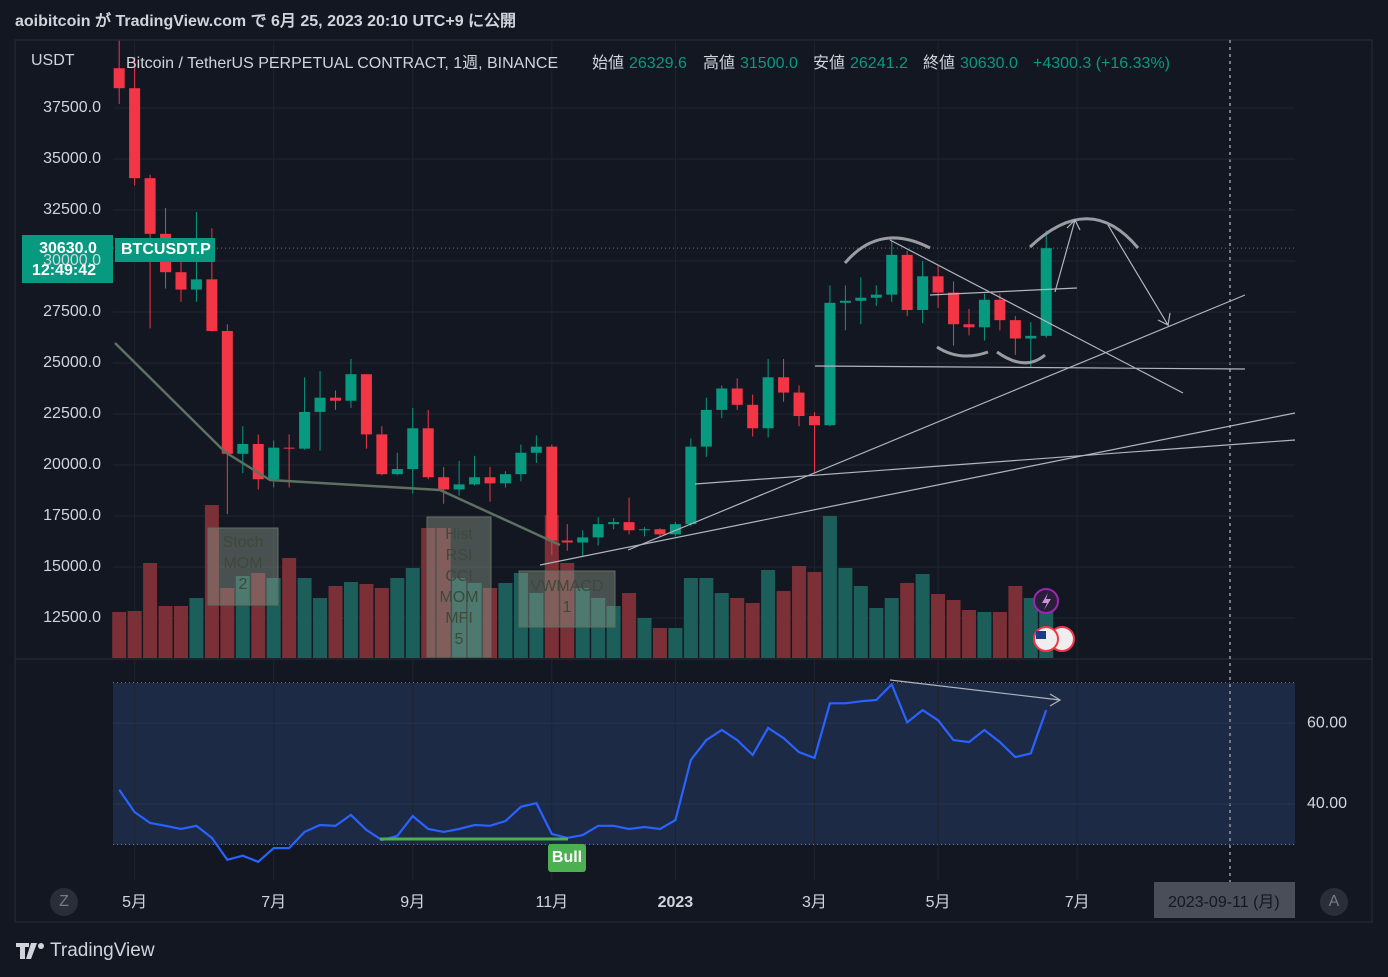 The height and width of the screenshot is (977, 1388). Describe the element at coordinates (243, 584) in the screenshot. I see `indicator-label: 2` at that location.